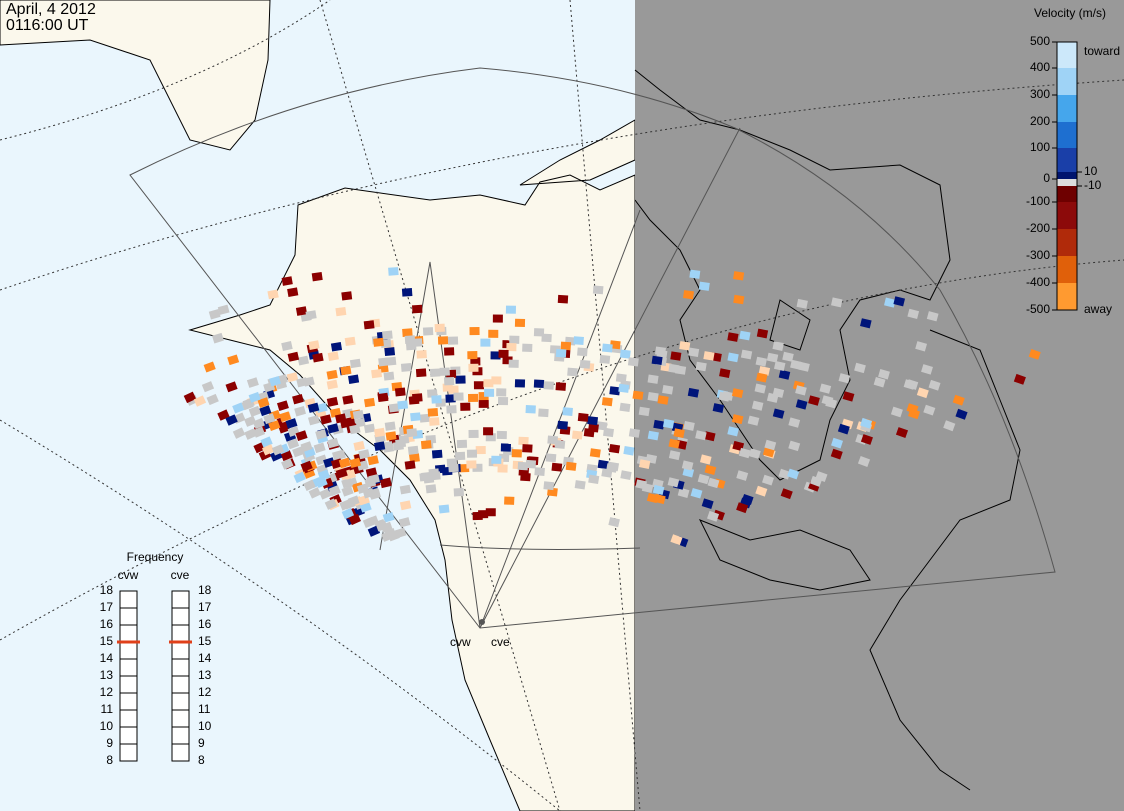  I want to click on colorbar-label: 500, so click(1040, 41).